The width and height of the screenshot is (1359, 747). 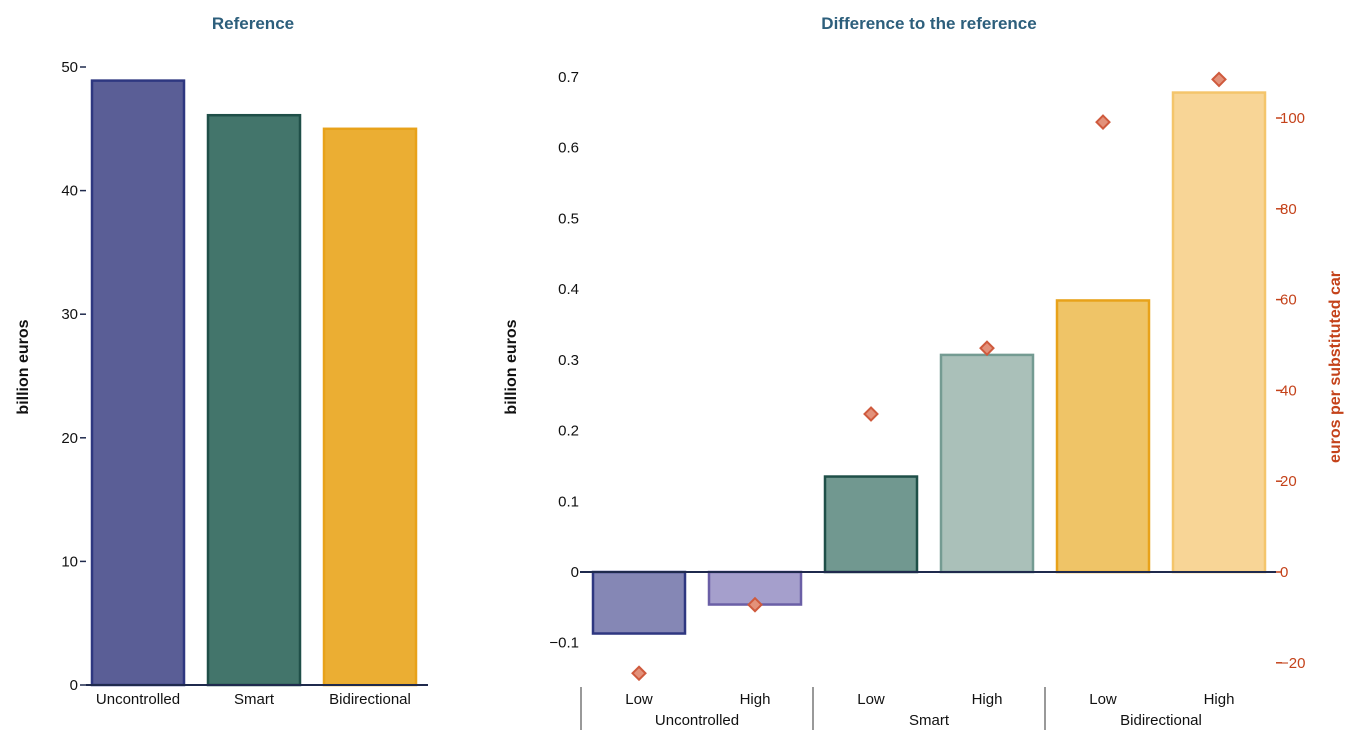 What do you see at coordinates (1288, 209) in the screenshot?
I see `difference-right-tick-label: 80` at bounding box center [1288, 209].